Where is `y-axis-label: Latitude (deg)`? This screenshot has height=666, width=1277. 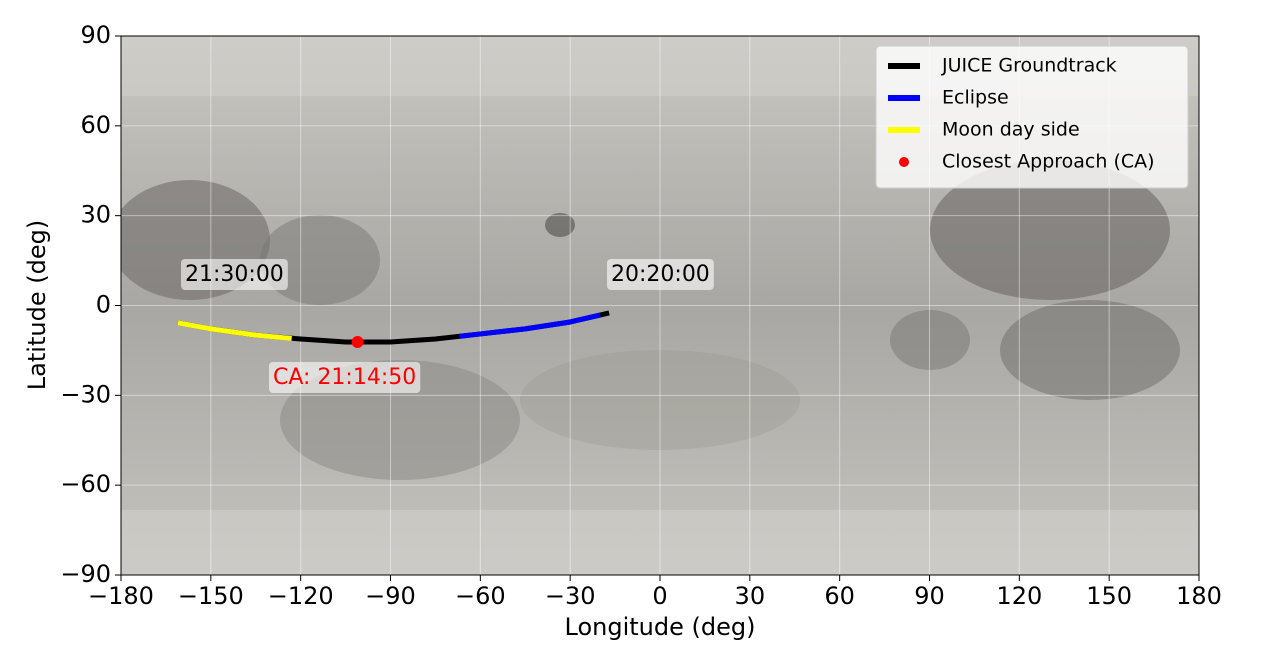 y-axis-label: Latitude (deg) is located at coordinates (37, 305).